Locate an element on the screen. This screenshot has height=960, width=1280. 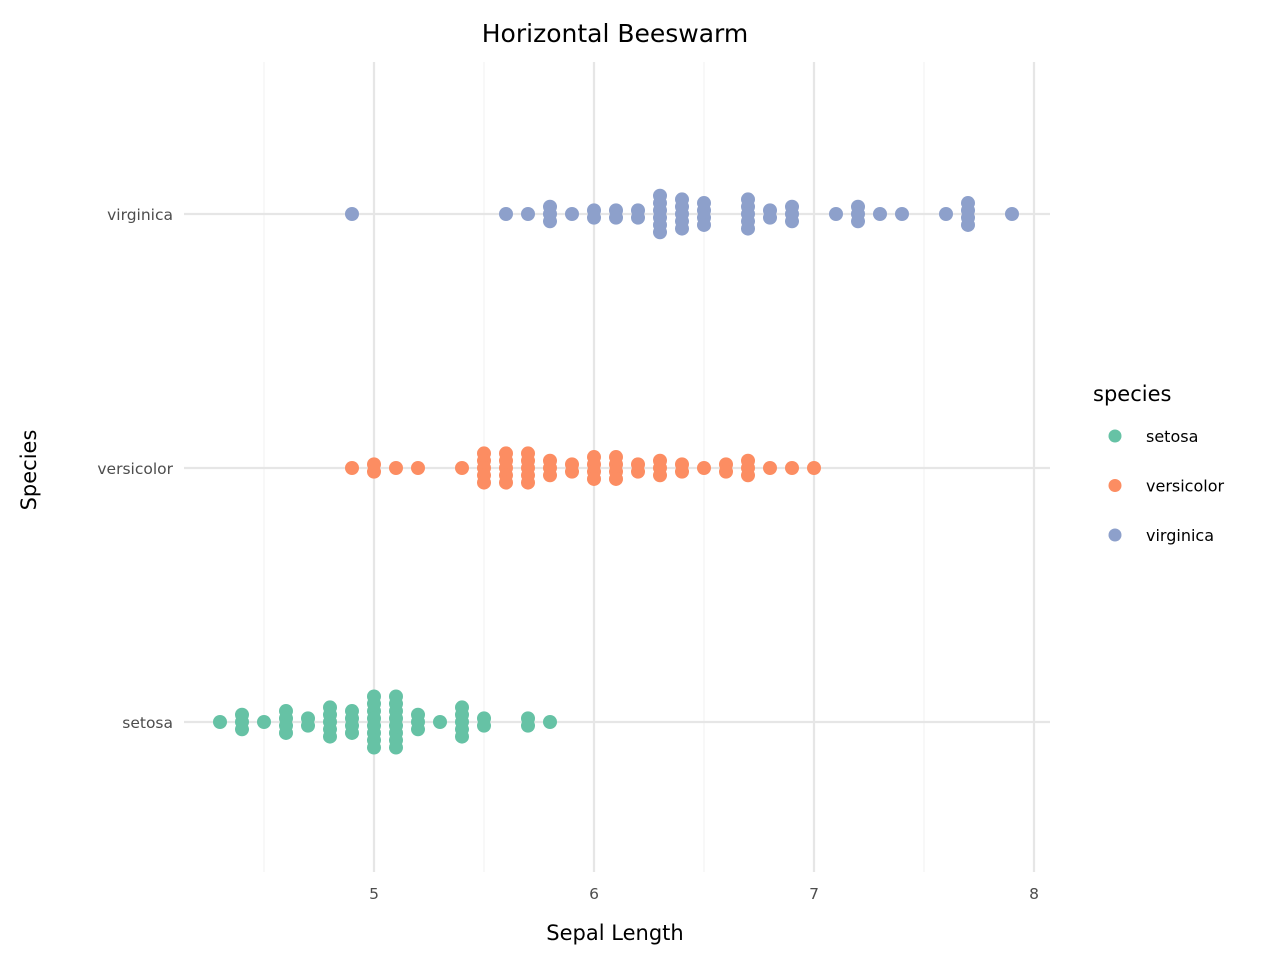
series-versicolor is located at coordinates (583, 468).